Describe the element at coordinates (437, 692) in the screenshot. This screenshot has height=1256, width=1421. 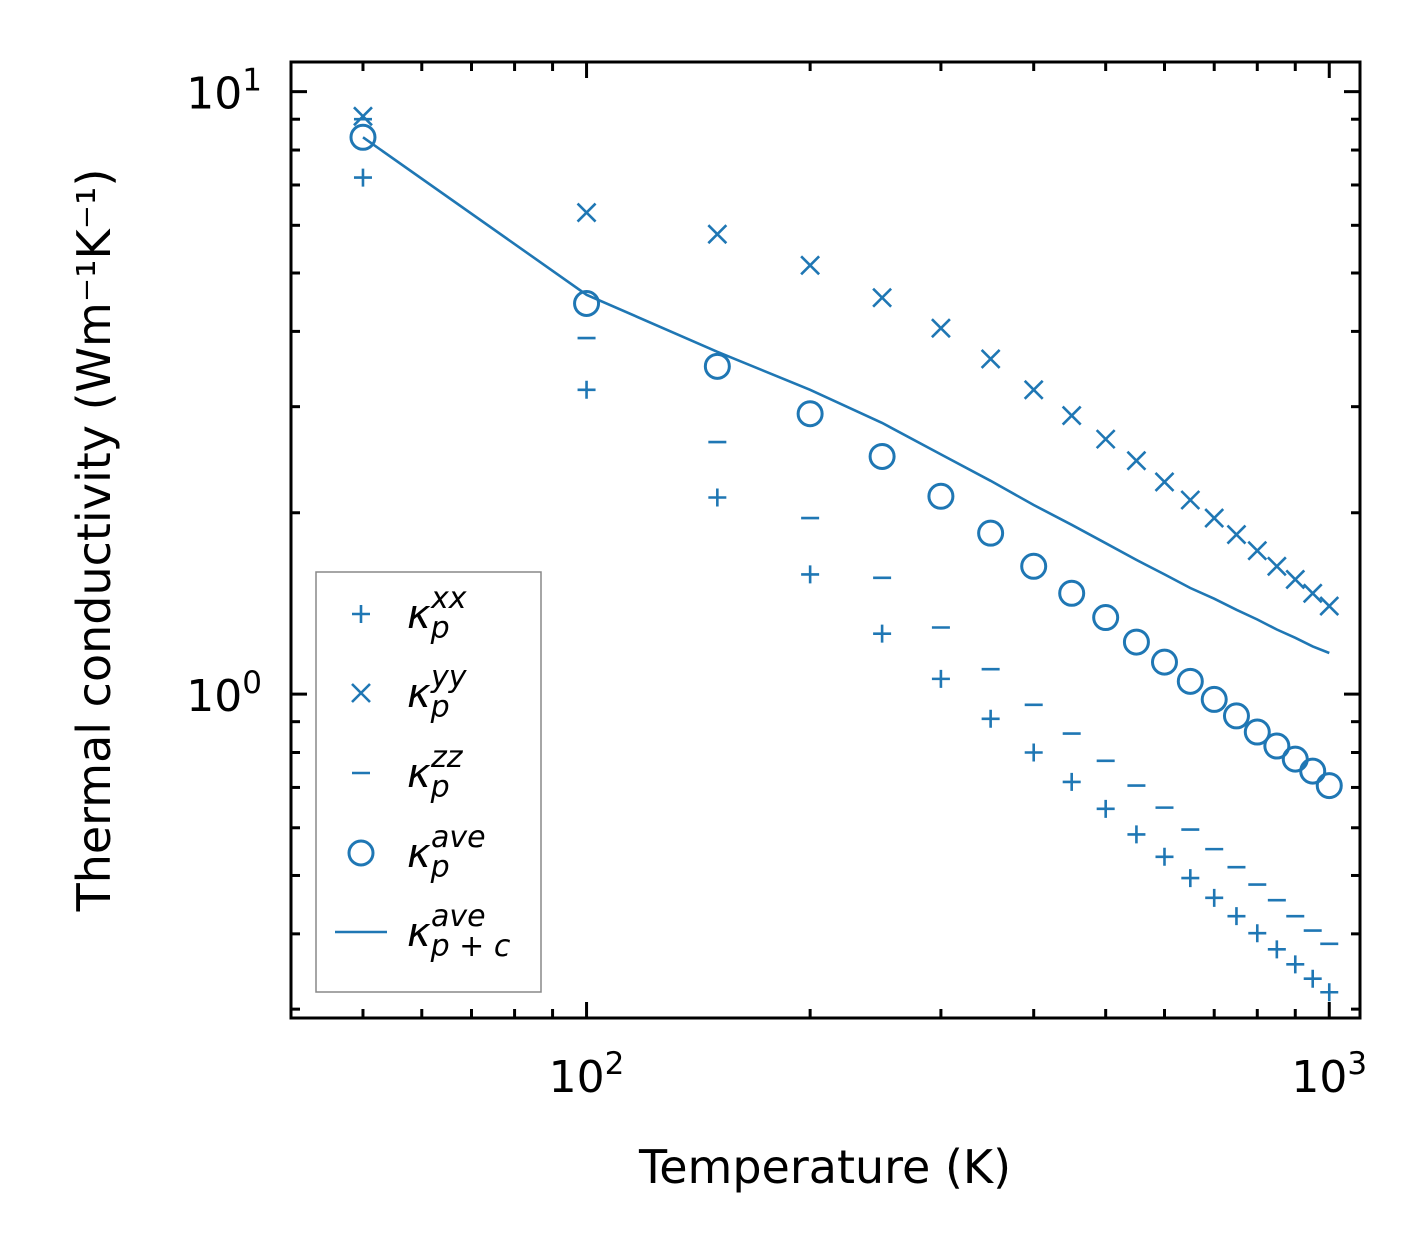
I see `legend-label-kyy: κpyy` at that location.